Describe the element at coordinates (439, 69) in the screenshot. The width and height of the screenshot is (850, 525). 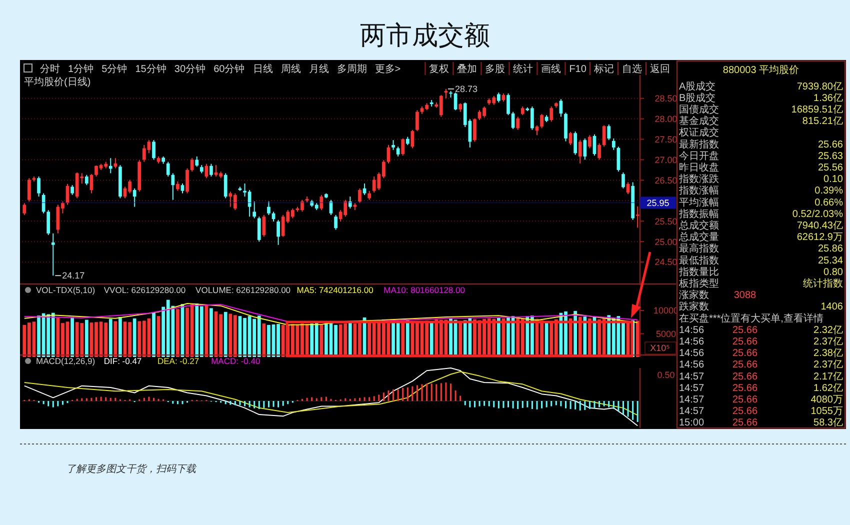
I see `text: 复权` at that location.